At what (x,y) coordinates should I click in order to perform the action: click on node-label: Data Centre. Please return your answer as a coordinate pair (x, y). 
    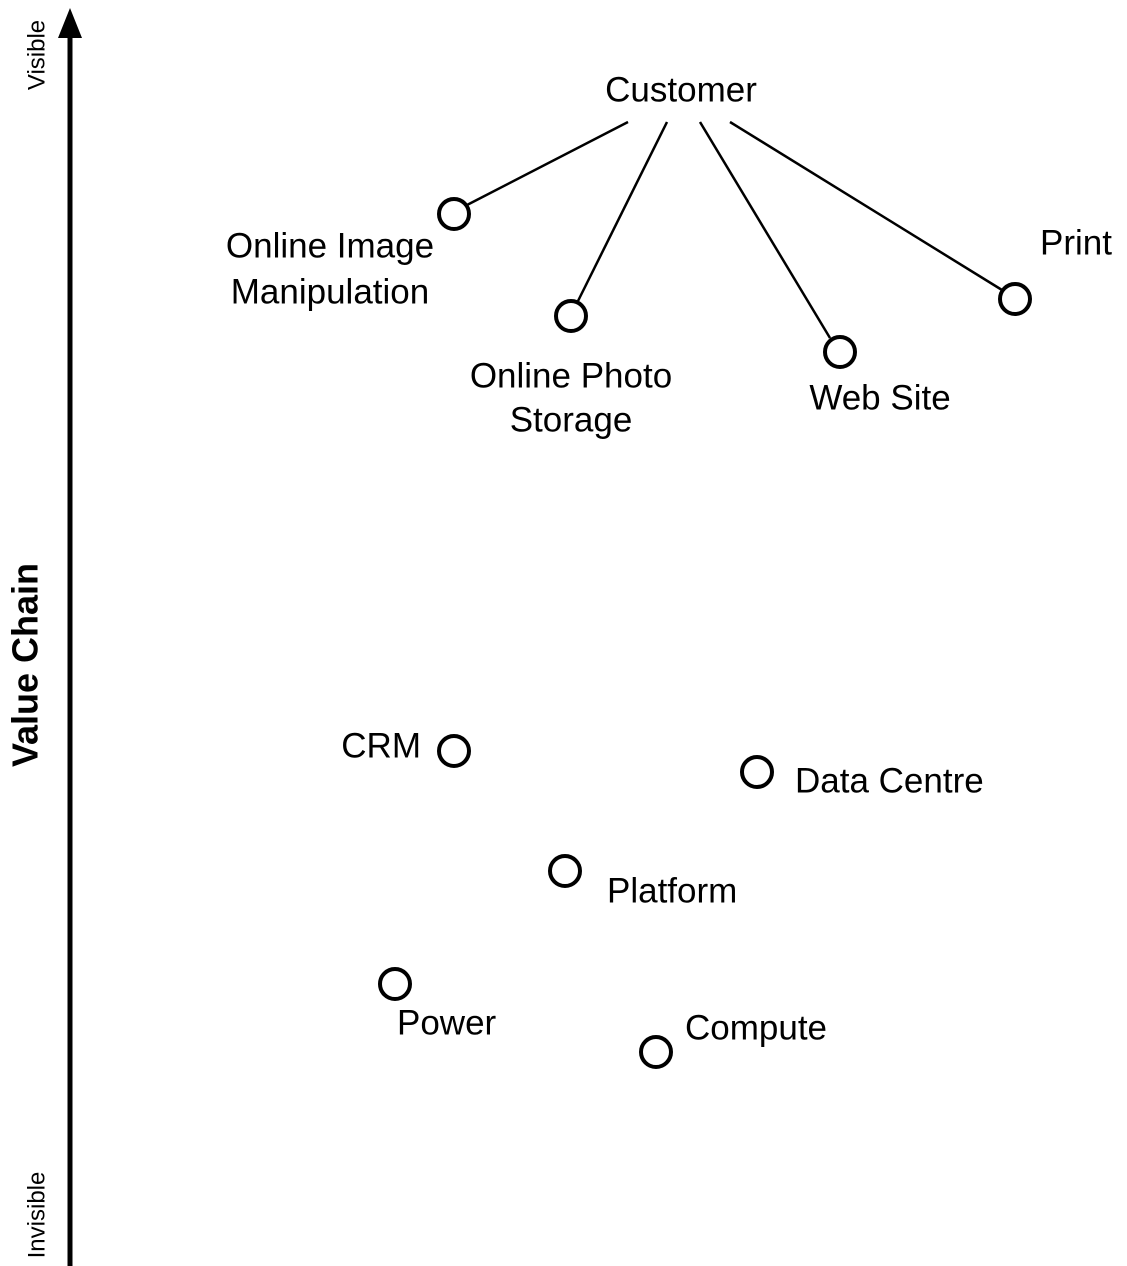
    Looking at the image, I should click on (889, 780).